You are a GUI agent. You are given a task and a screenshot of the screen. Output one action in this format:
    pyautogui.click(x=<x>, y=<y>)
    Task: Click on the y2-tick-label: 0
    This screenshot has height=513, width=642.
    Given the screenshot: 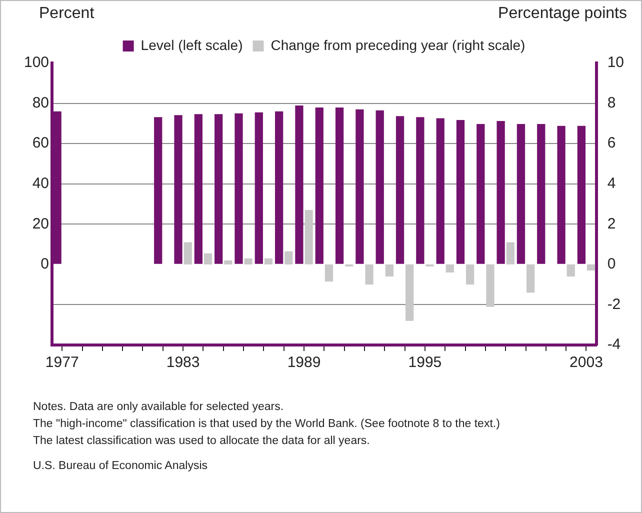 What is the action you would take?
    pyautogui.click(x=611, y=264)
    